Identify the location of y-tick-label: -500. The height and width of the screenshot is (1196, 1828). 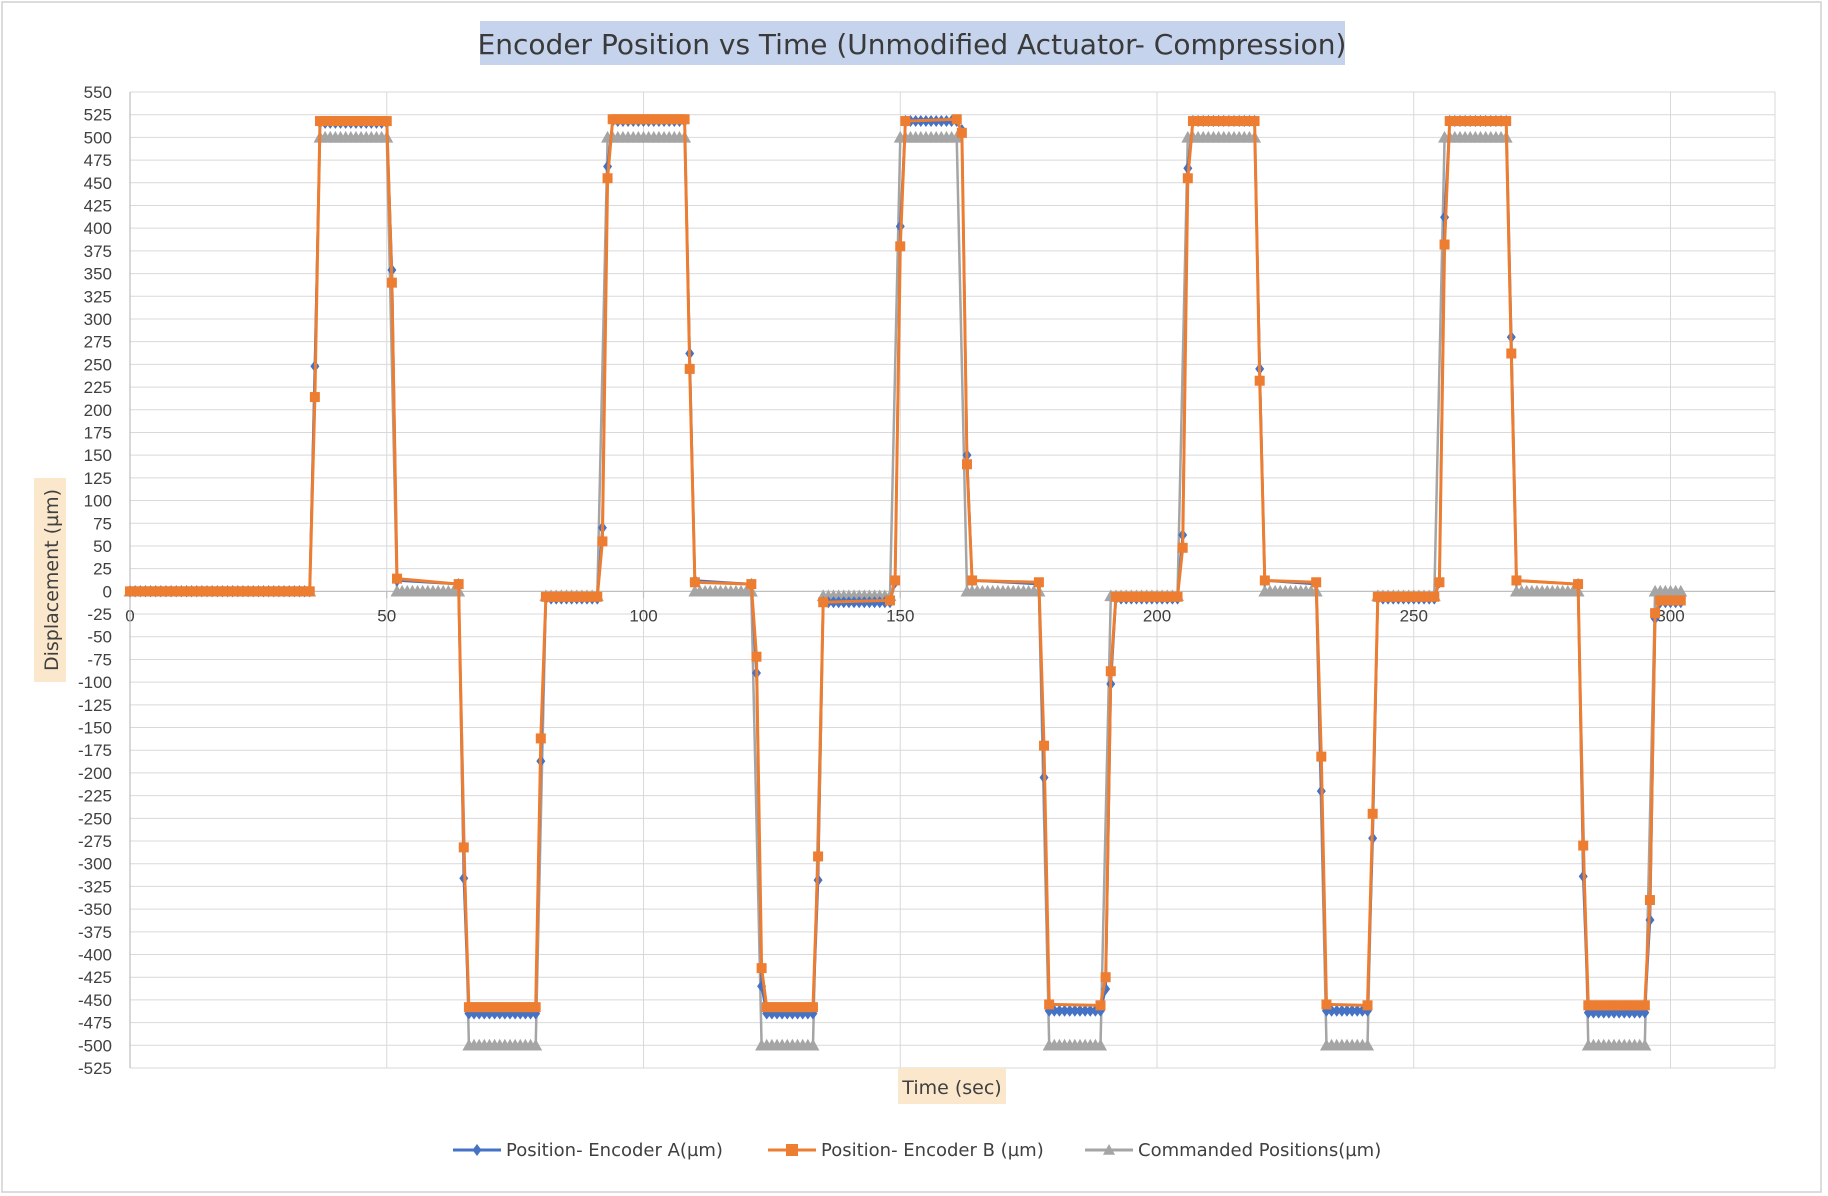
(95, 1045).